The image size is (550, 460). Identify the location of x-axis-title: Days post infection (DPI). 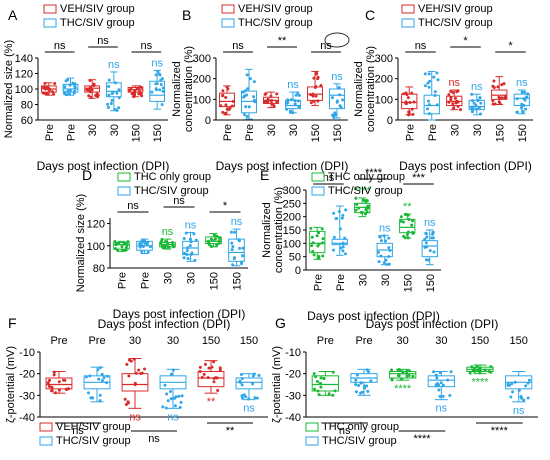
(282, 166).